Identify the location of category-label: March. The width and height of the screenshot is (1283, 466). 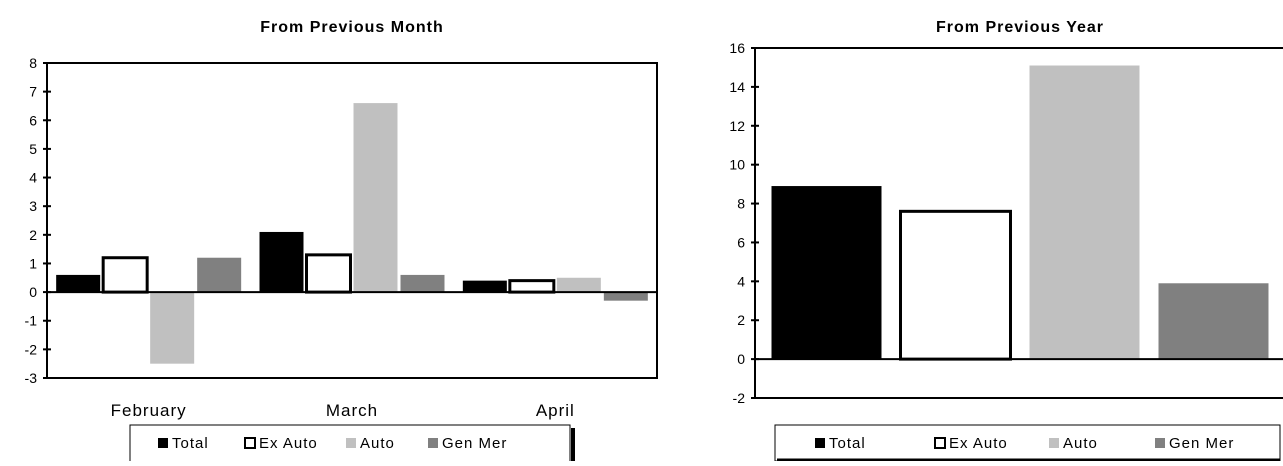
(352, 410).